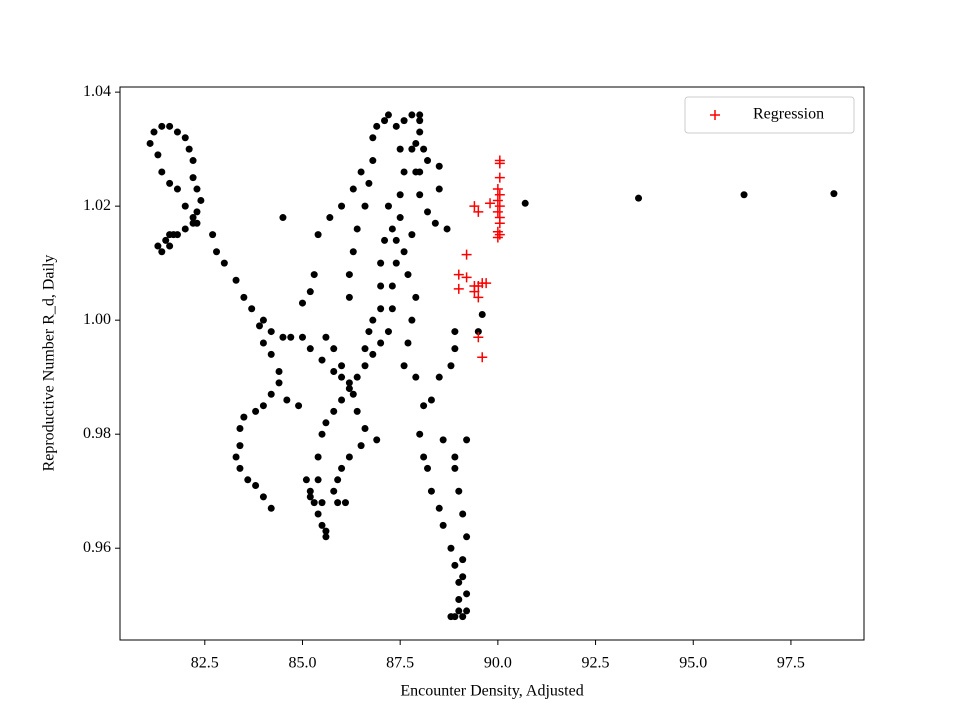 This screenshot has height=725, width=960. Describe the element at coordinates (498, 663) in the screenshot. I see `x-tick-label: 90.0` at that location.